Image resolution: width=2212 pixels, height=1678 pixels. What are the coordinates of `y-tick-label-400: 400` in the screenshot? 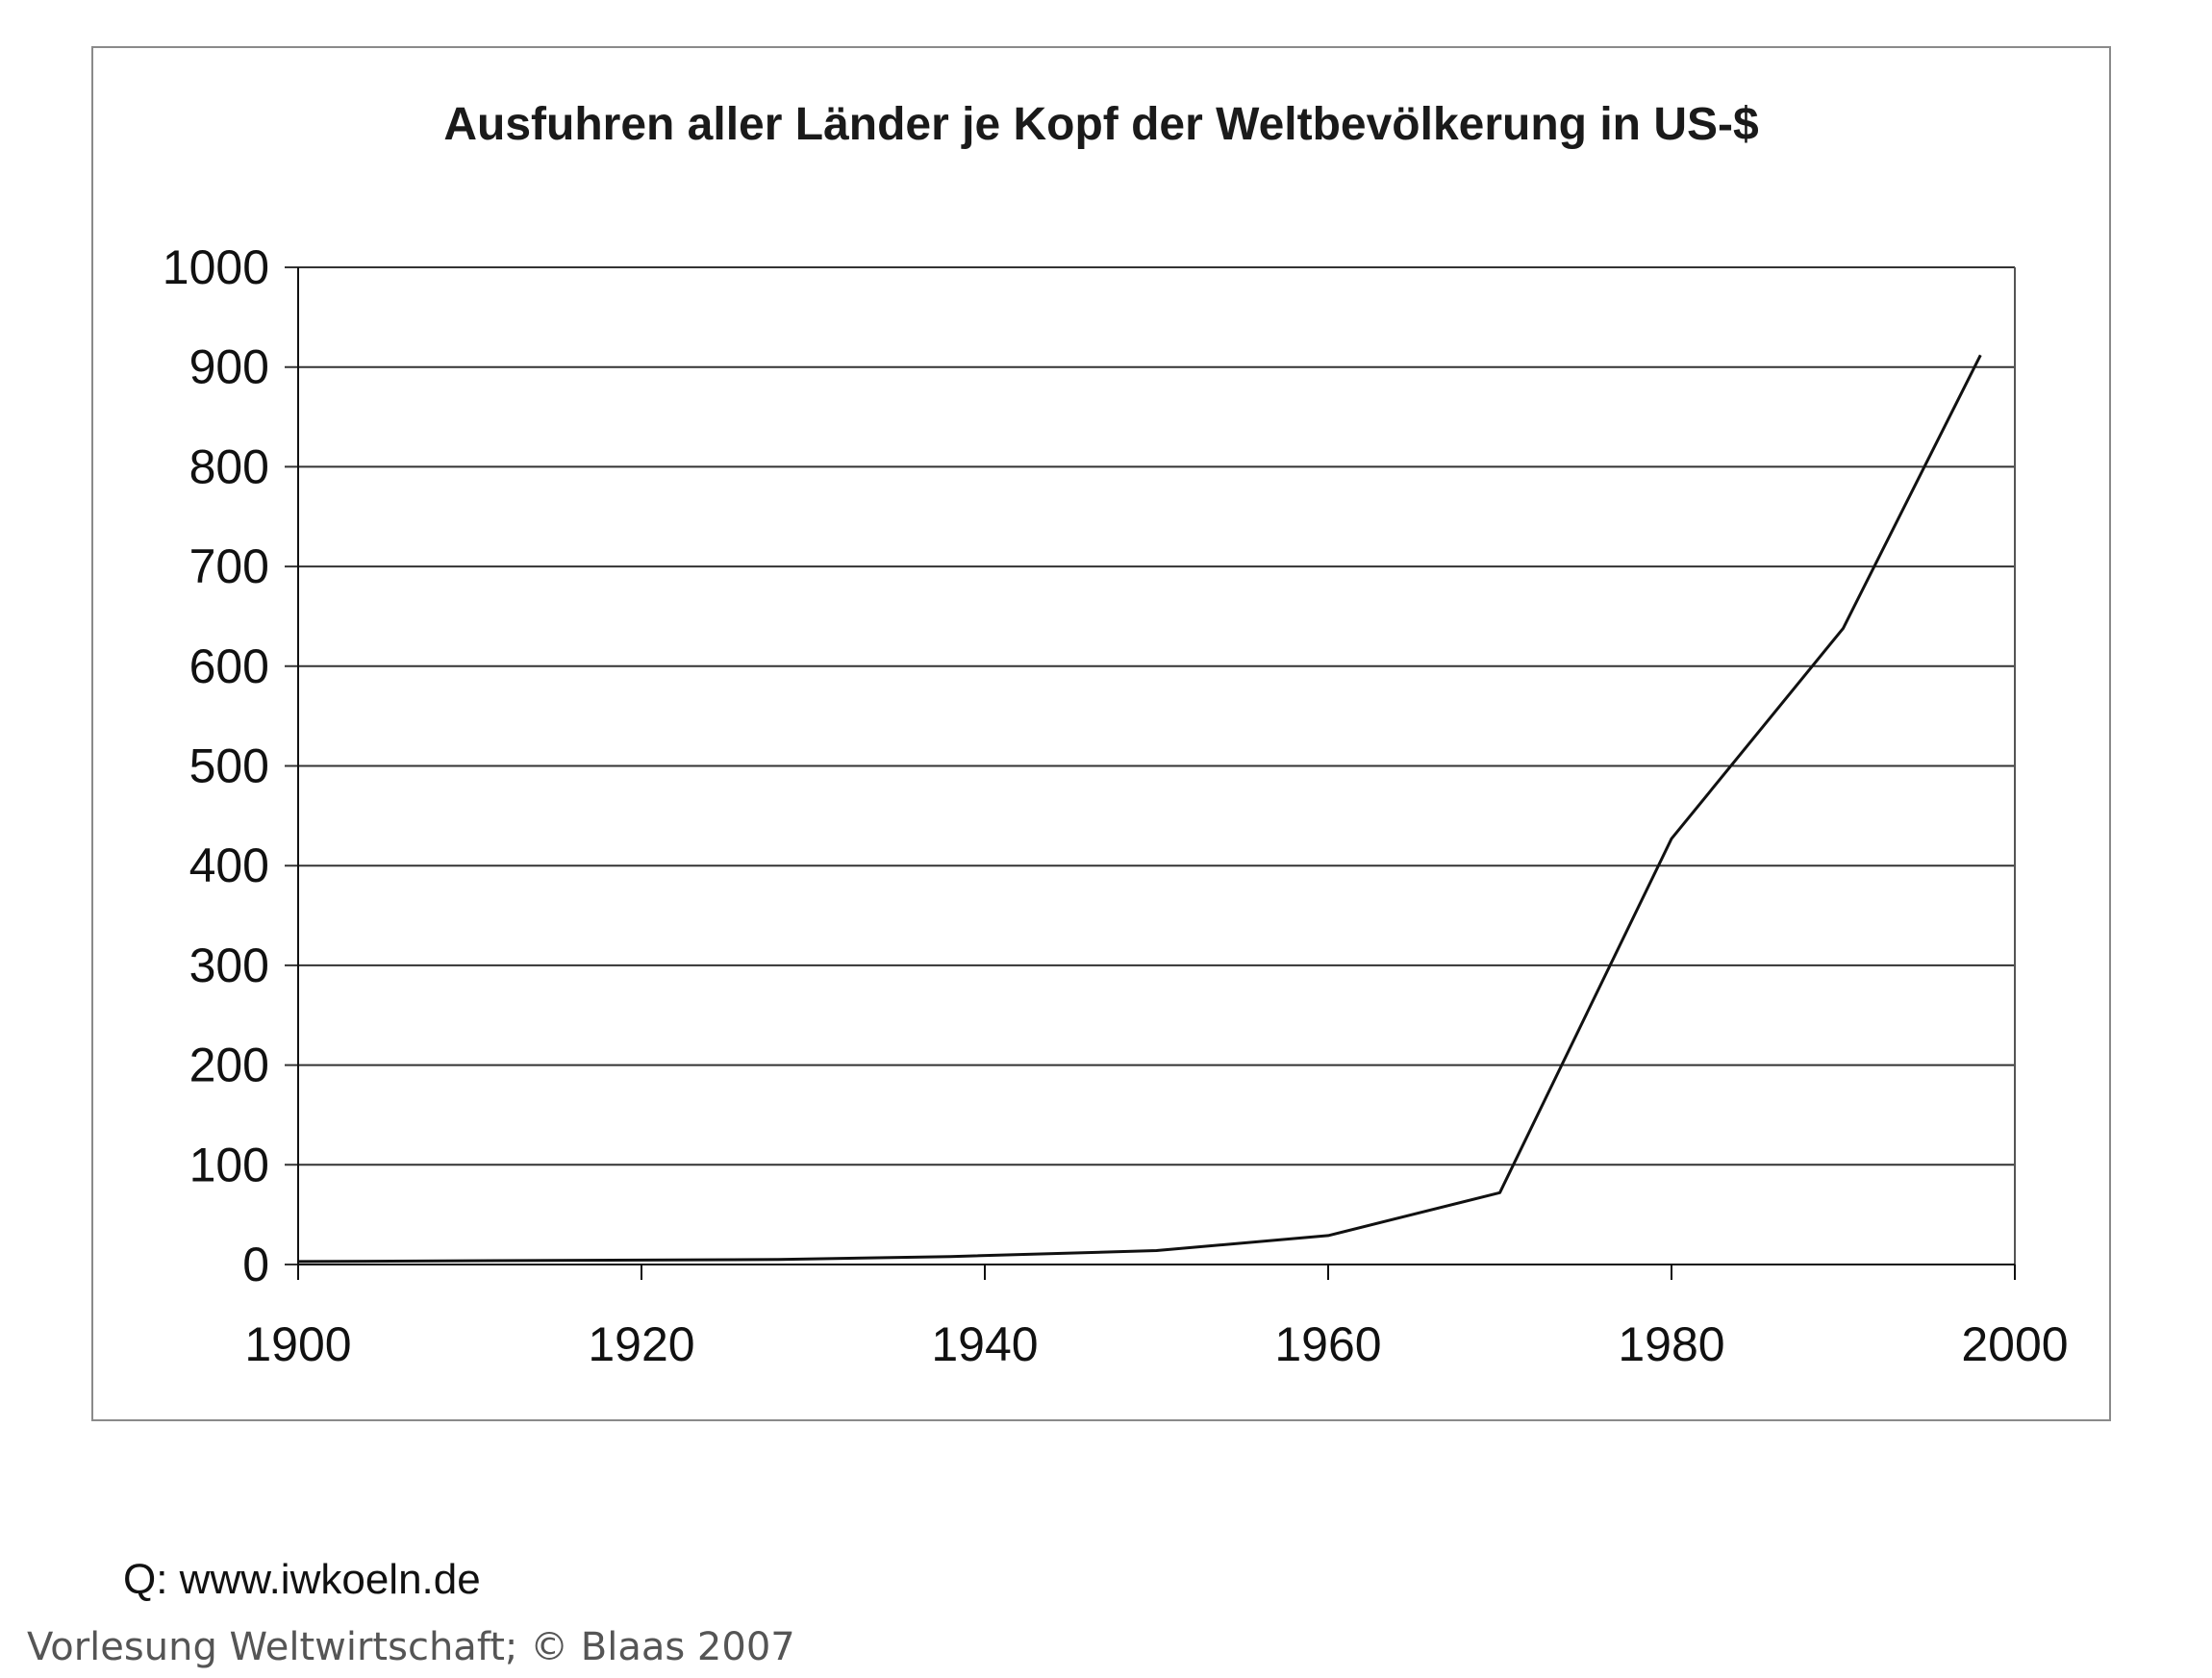 It's located at (229, 865).